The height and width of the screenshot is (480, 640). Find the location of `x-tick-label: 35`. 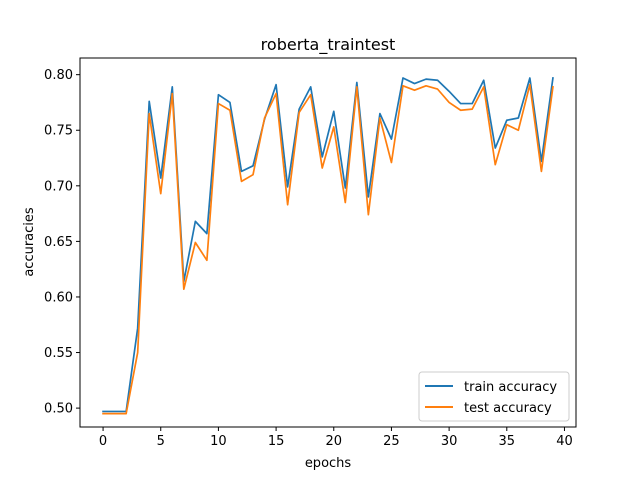

x-tick-label: 35 is located at coordinates (507, 441).